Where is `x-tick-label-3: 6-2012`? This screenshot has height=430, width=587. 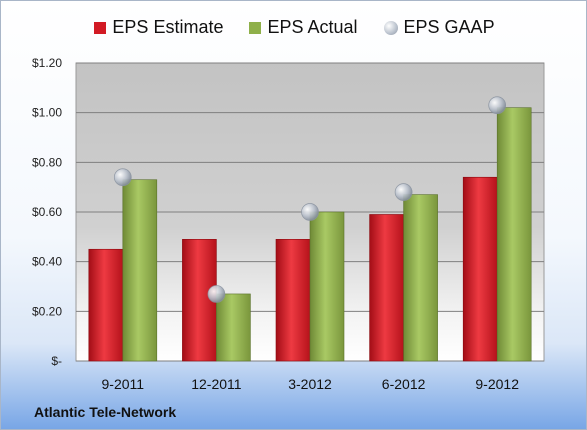 x-tick-label-3: 6-2012 is located at coordinates (404, 384).